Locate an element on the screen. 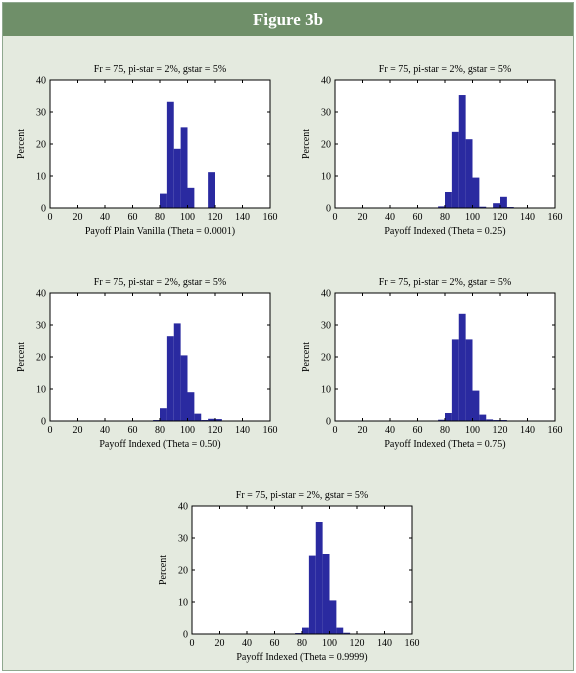 This screenshot has height=673, width=576. figure-header: Figure 3b is located at coordinates (288, 19).